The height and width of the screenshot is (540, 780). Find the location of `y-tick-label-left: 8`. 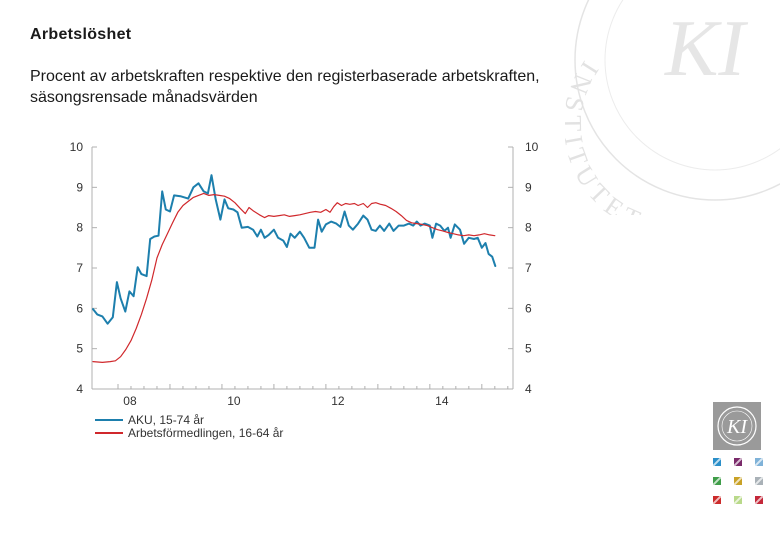

y-tick-label-left: 8 is located at coordinates (79, 228).